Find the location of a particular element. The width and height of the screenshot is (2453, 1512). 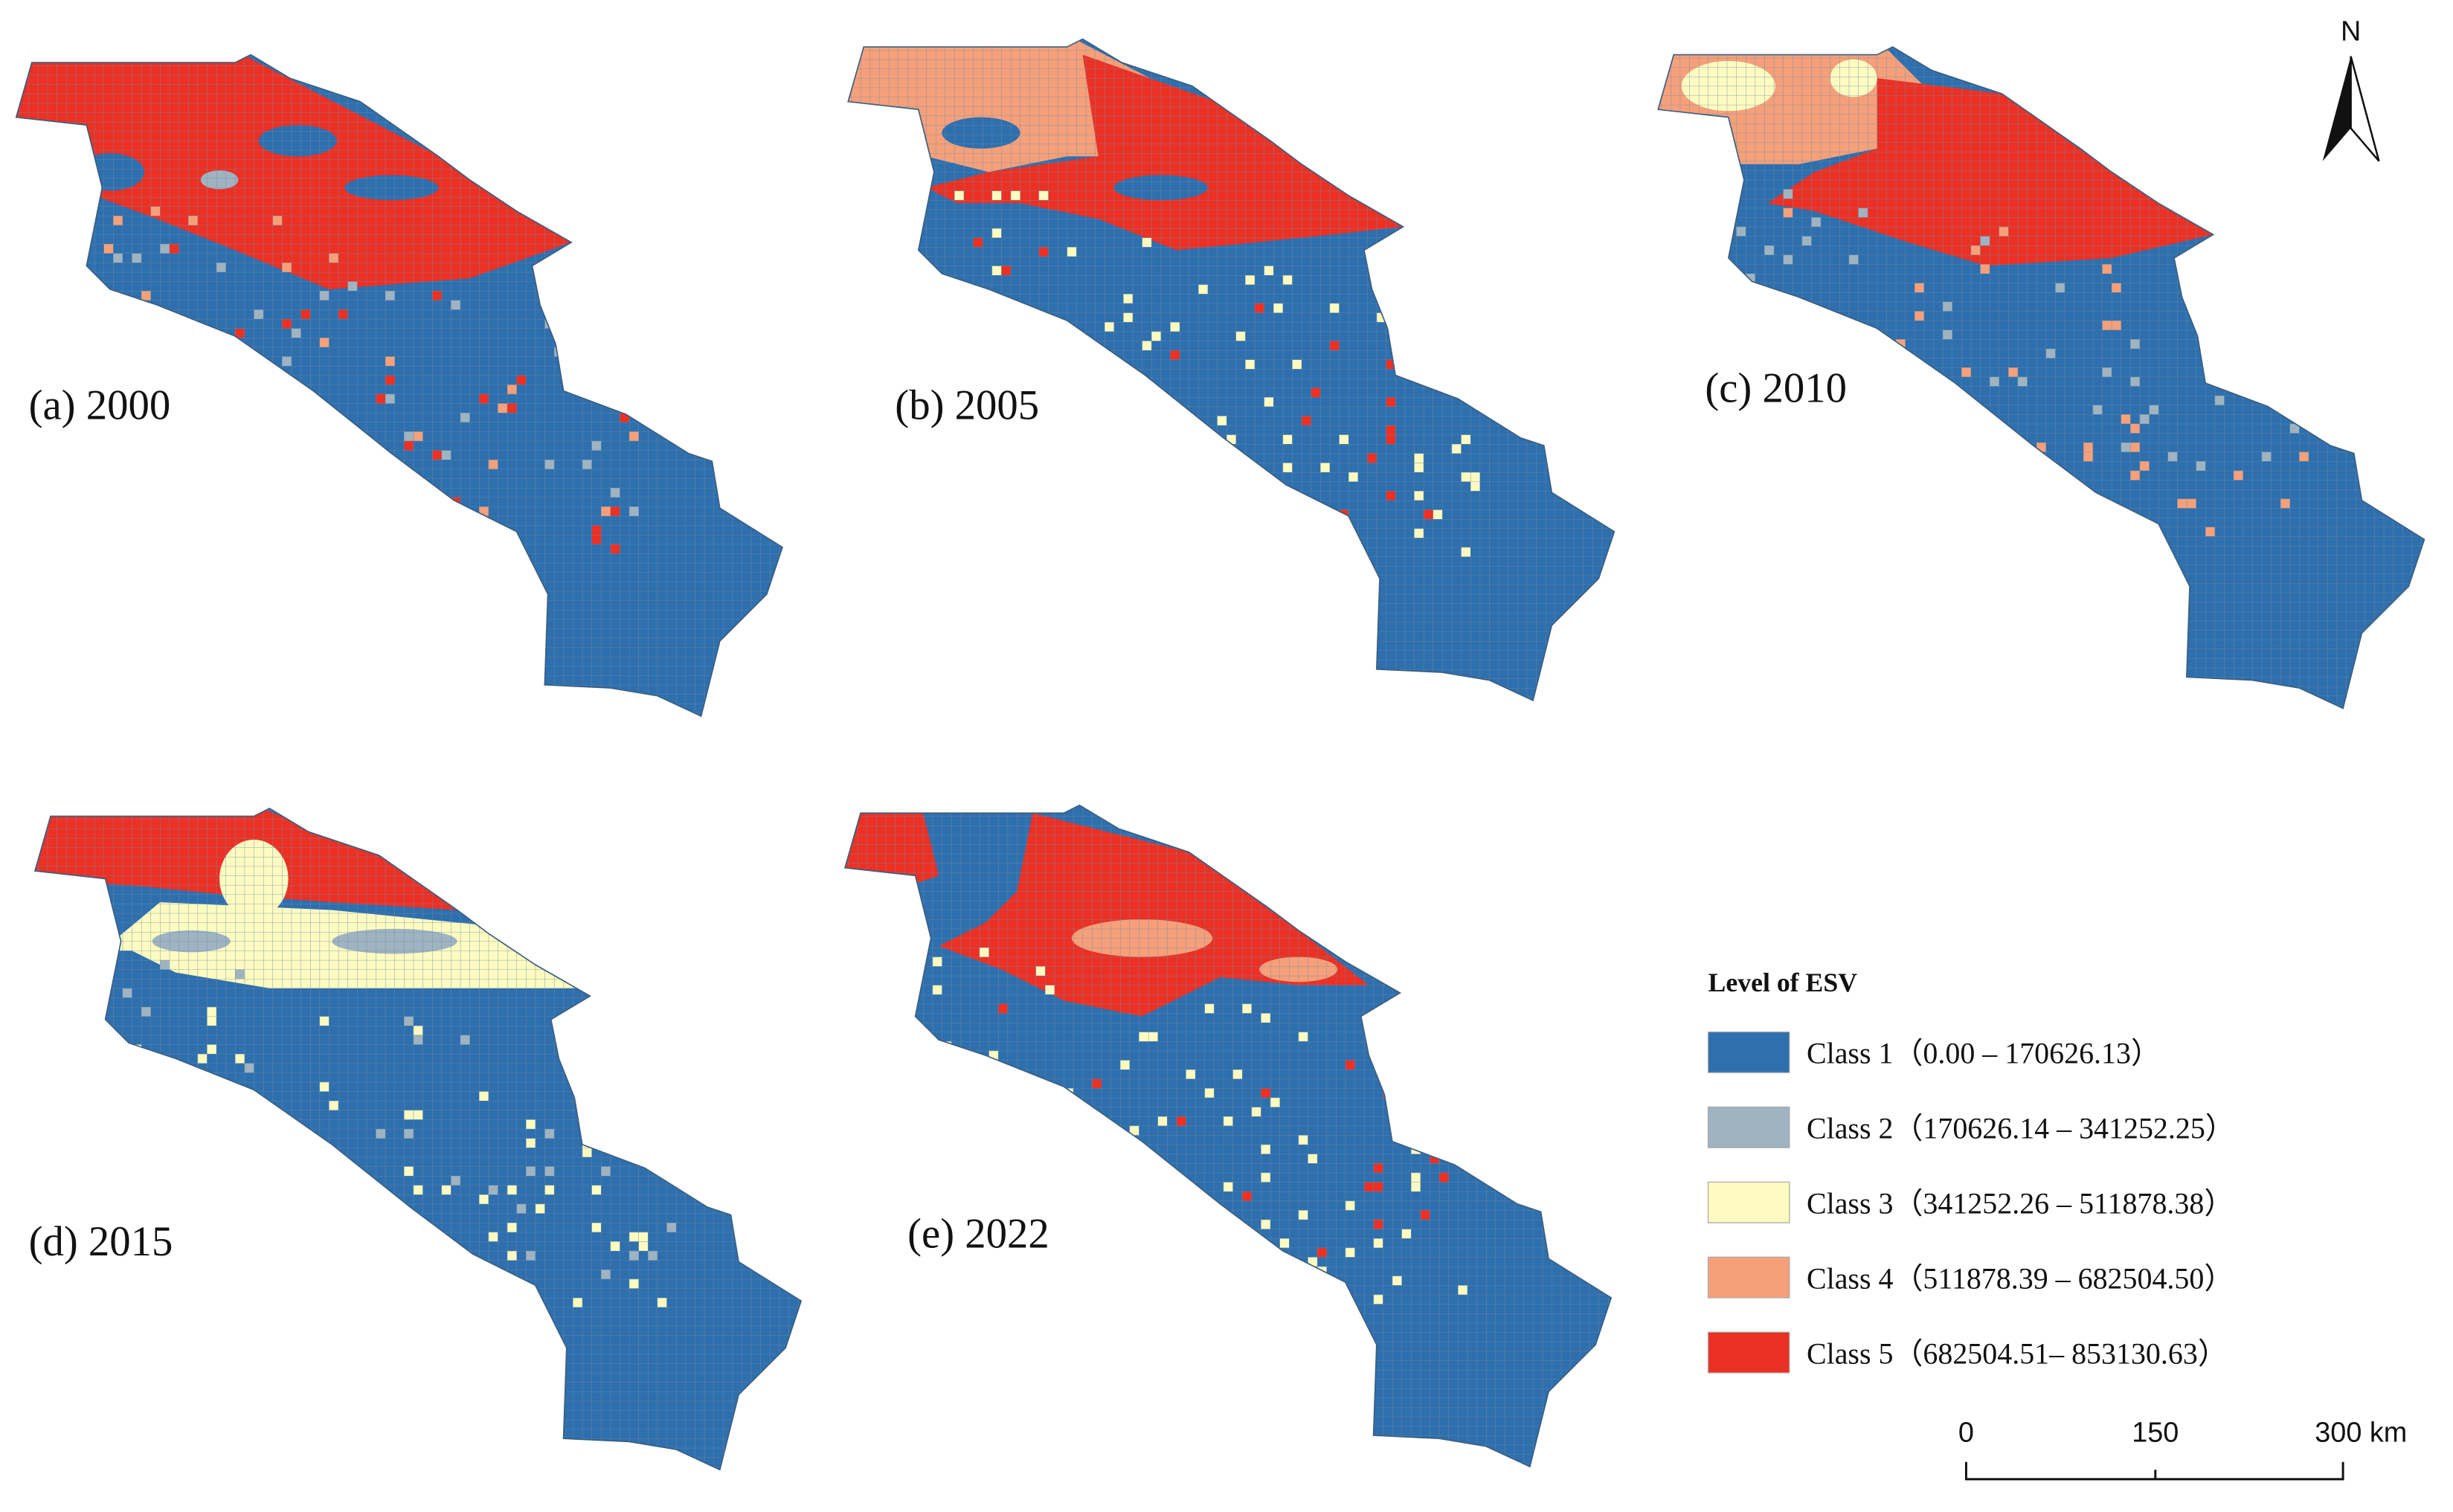

map-label: (b) 2005 is located at coordinates (967, 405).